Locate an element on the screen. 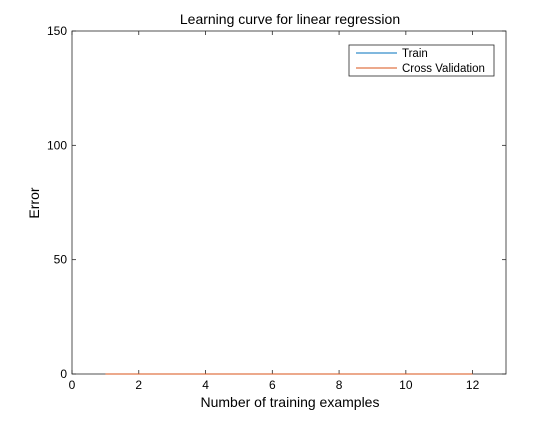 This screenshot has width=560, height=425. legend: Train Cross Validation is located at coordinates (421, 60).